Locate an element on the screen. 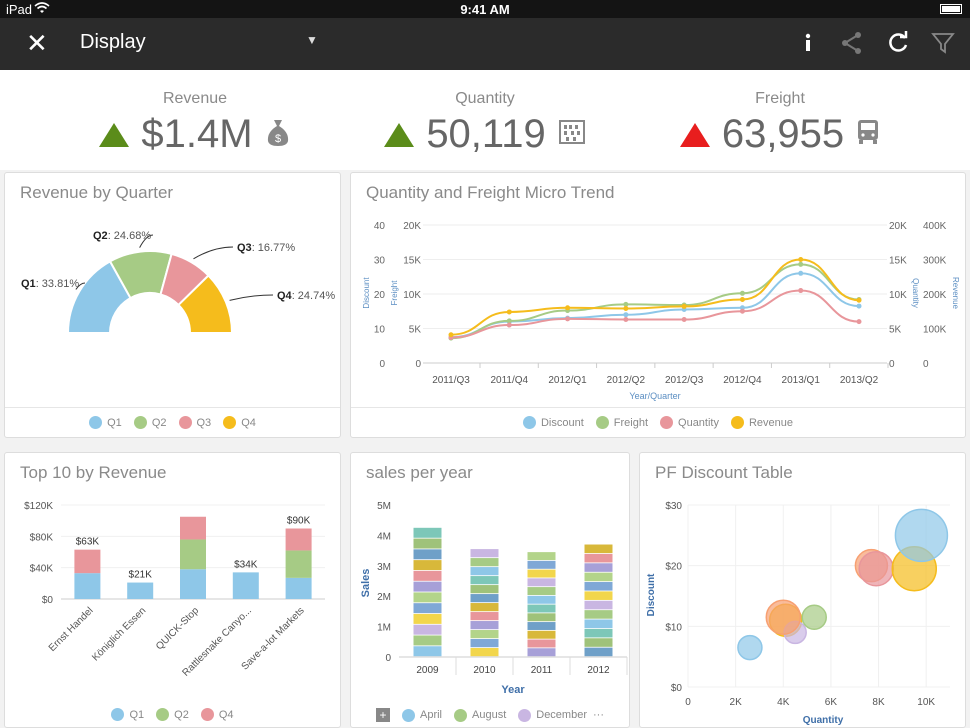 The height and width of the screenshot is (728, 970). legend-label: April is located at coordinates (430, 715).